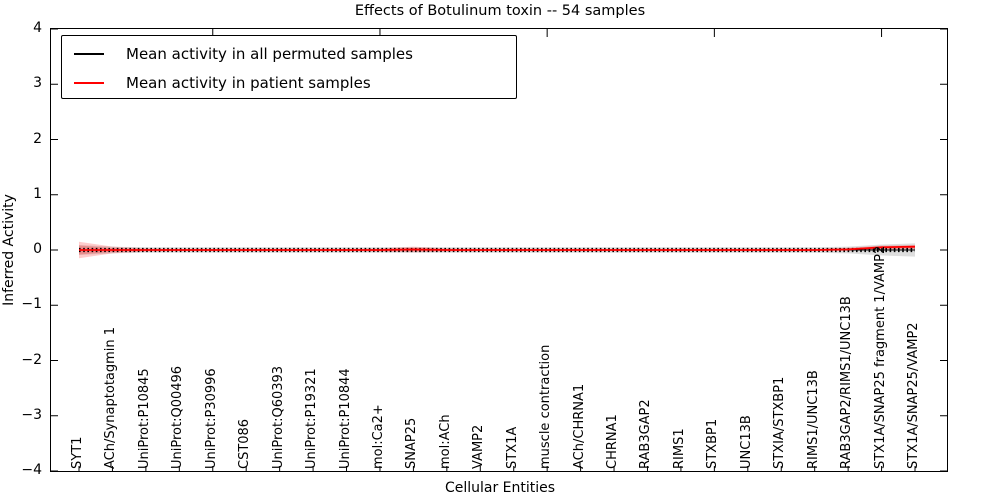 The image size is (1000, 500). Describe the element at coordinates (278, 417) in the screenshot. I see `x-category-label: UniProt:Q60393` at that location.